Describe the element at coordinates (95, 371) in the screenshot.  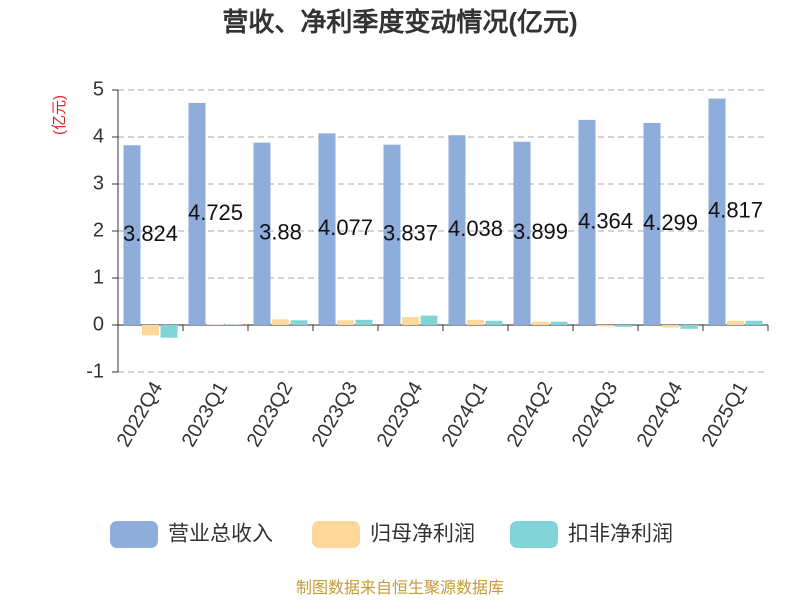
I see `y-tick-label: -1` at that location.